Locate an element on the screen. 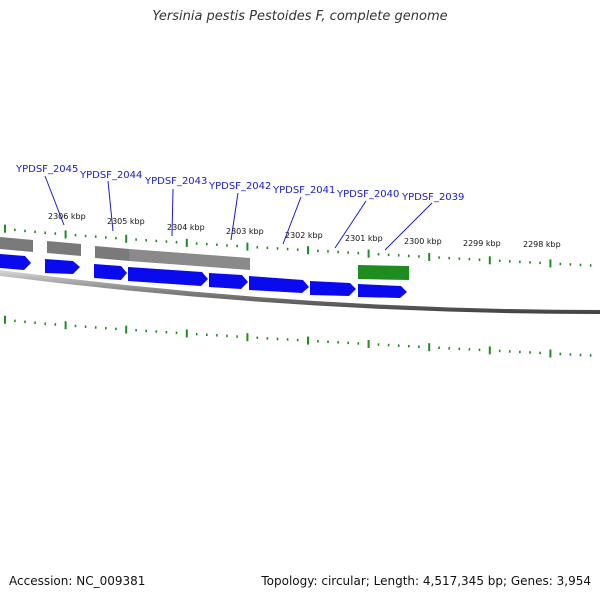  accession-text: Accession: NC_009381 is located at coordinates (77, 581).